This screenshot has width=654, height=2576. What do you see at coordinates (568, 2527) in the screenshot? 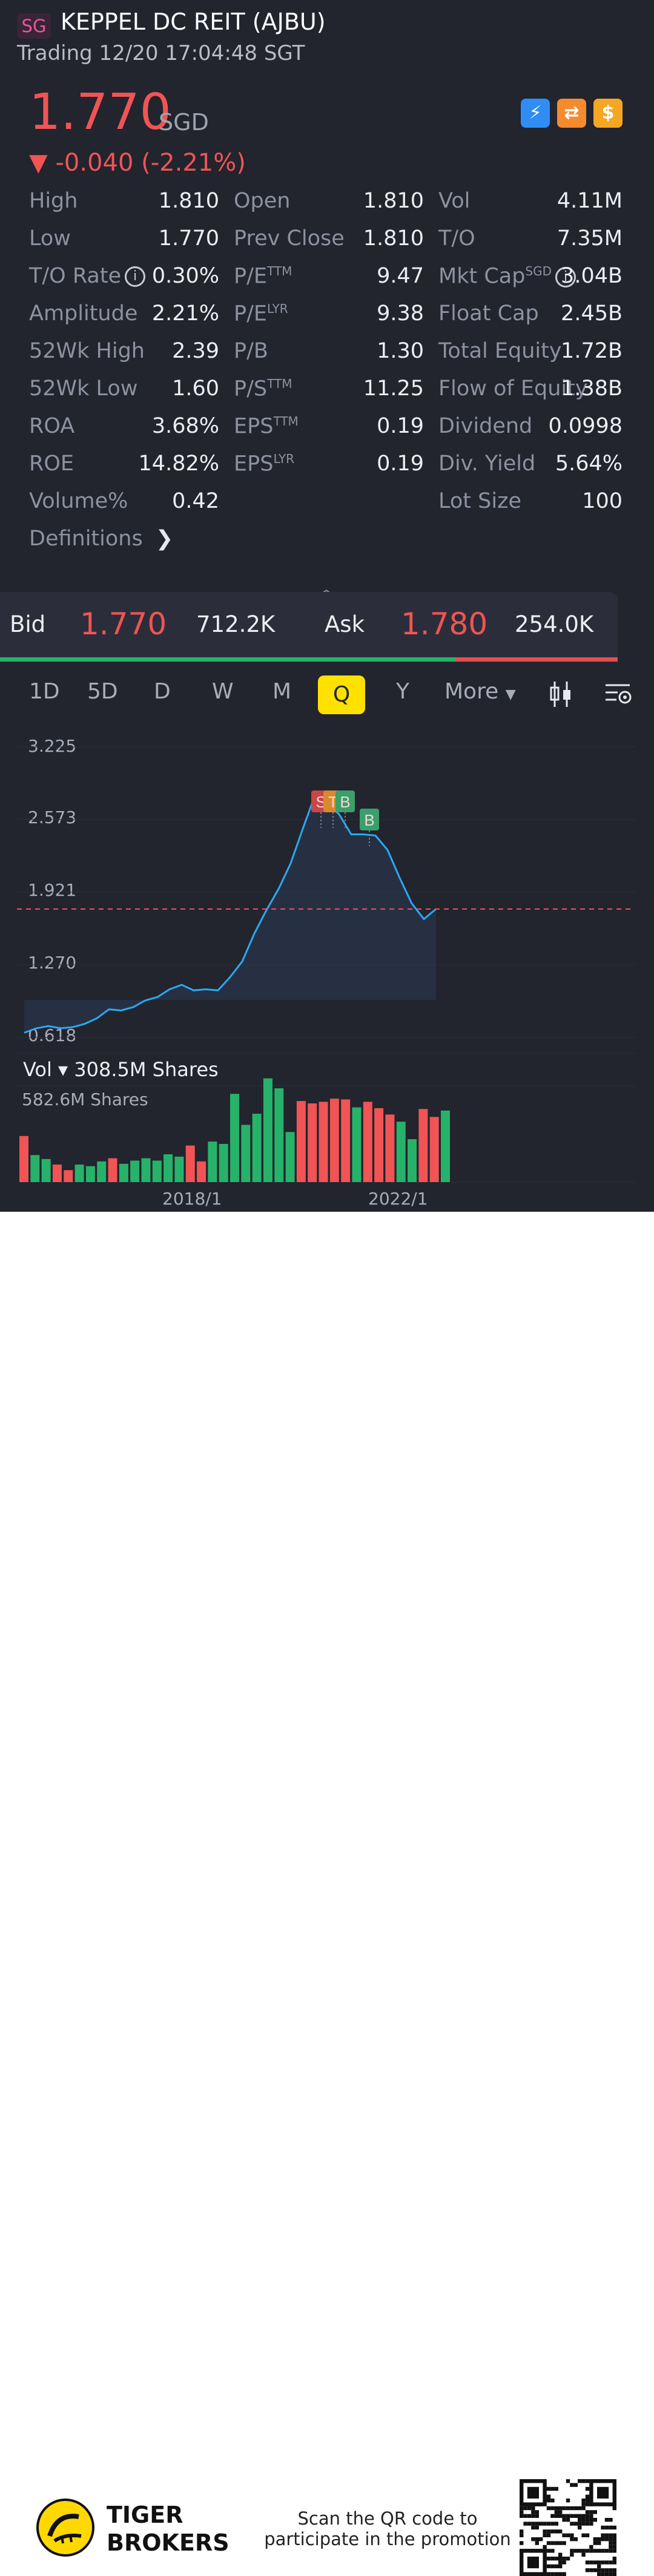
I see `qr-code` at bounding box center [568, 2527].